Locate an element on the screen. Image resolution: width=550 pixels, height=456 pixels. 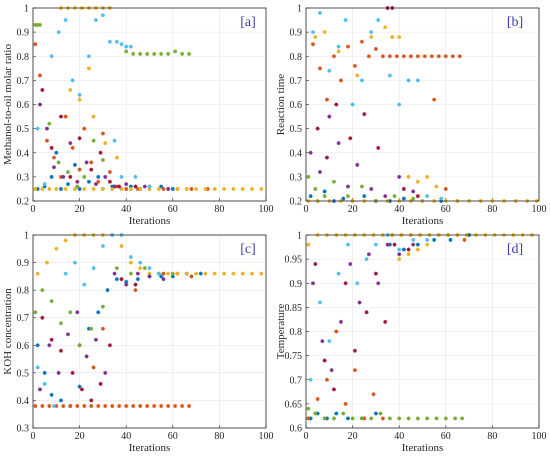
x-tick-label: 0 is located at coordinates (306, 436).